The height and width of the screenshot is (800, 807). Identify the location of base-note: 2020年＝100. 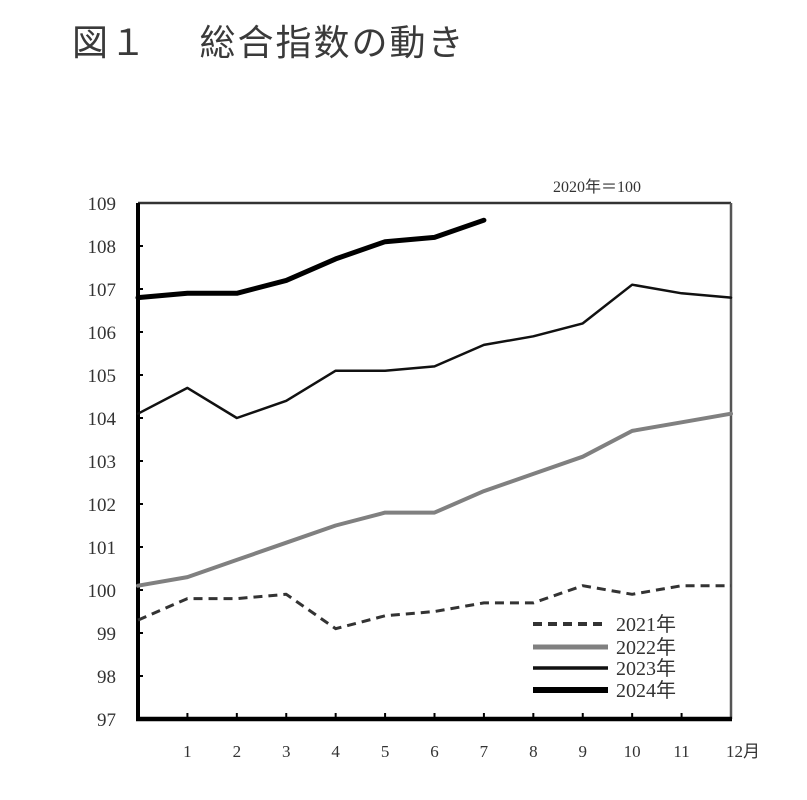
(597, 187).